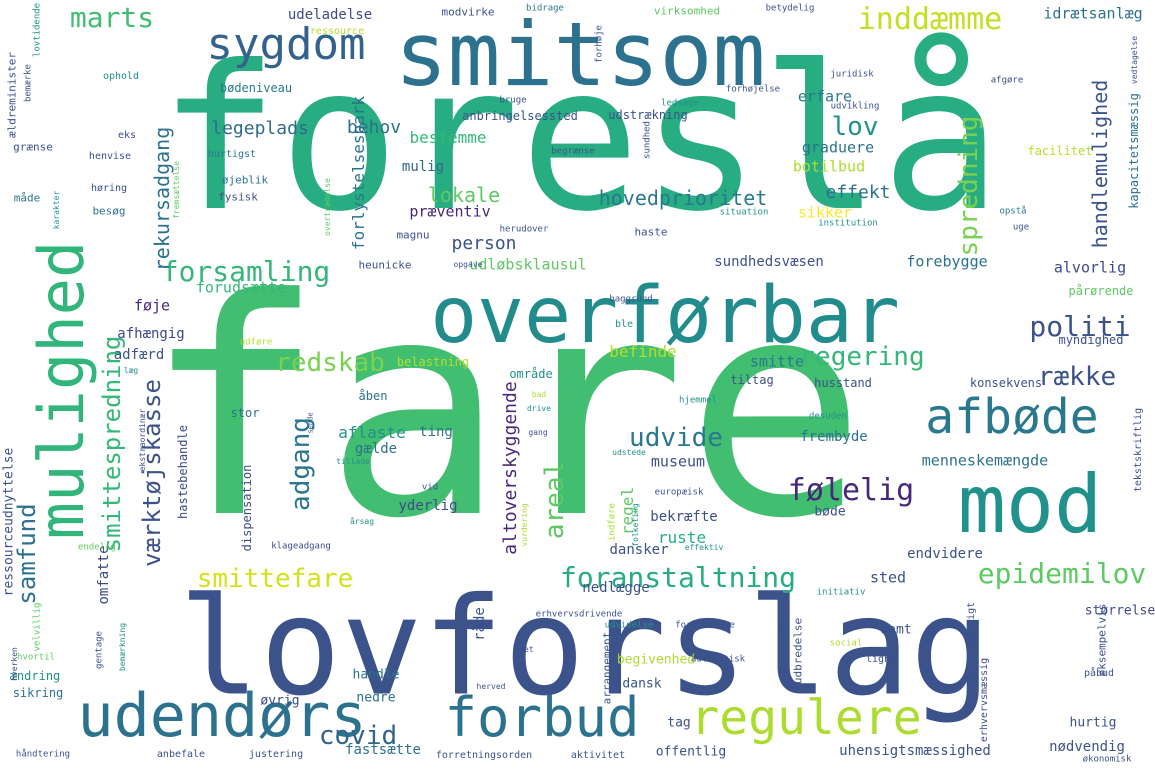 The image size is (1155, 770). I want to click on cloud-word: klageadgang, so click(301, 546).